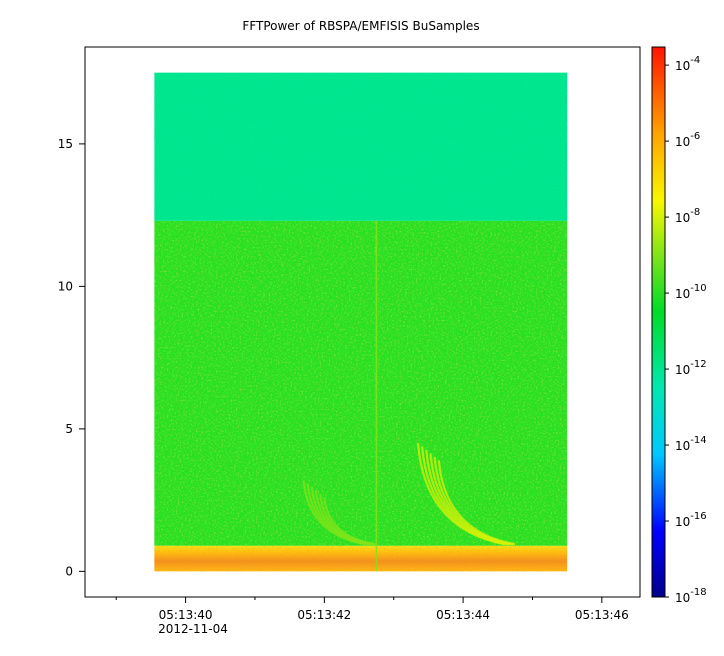 This screenshot has width=724, height=656. Describe the element at coordinates (463, 615) in the screenshot. I see `x-tick-label: 05:13:44` at that location.